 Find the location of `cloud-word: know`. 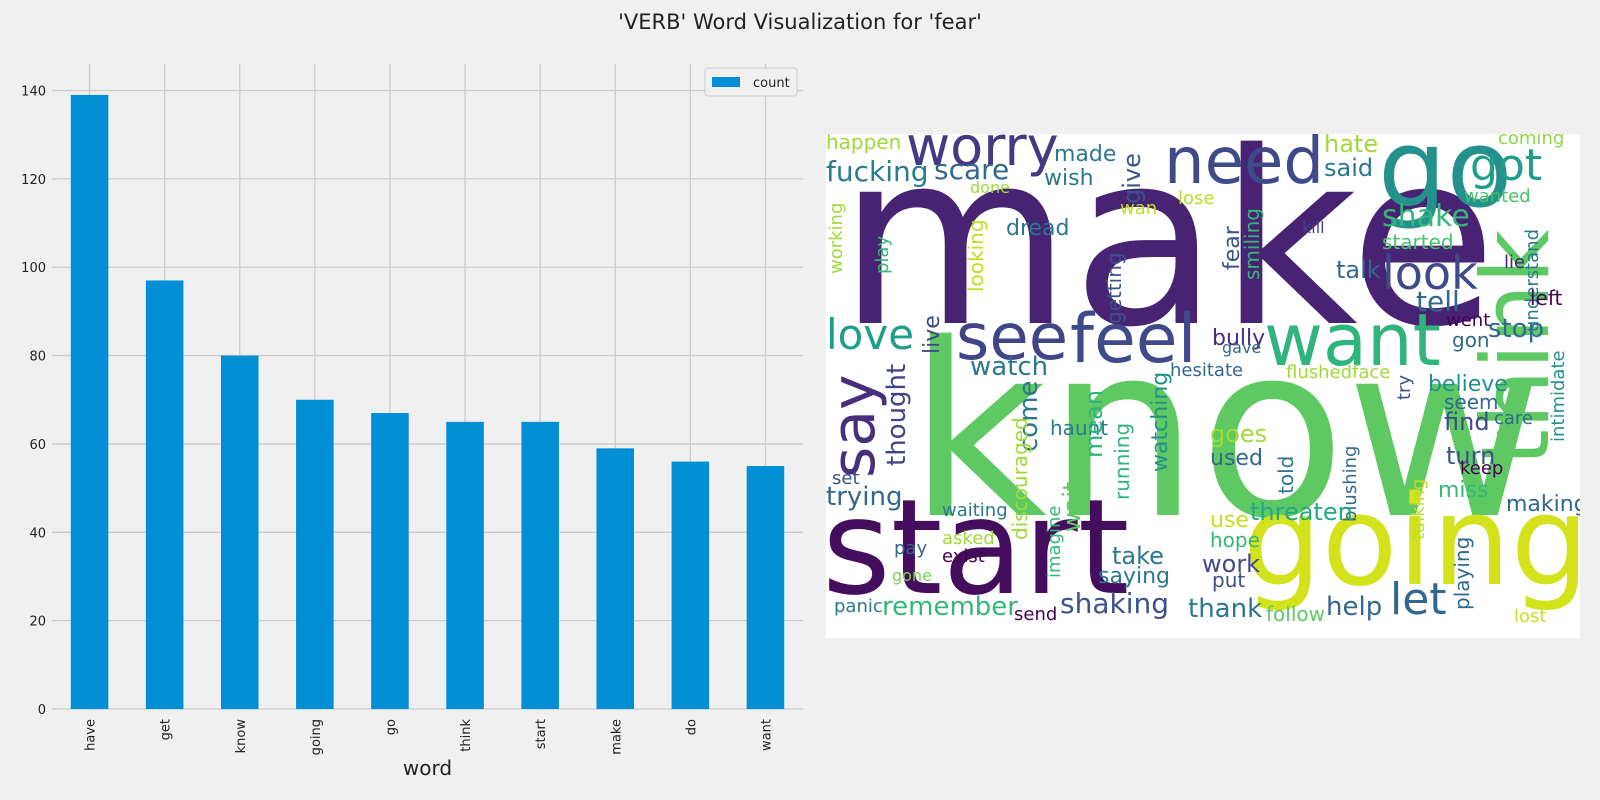

cloud-word: know is located at coordinates (1225, 432).